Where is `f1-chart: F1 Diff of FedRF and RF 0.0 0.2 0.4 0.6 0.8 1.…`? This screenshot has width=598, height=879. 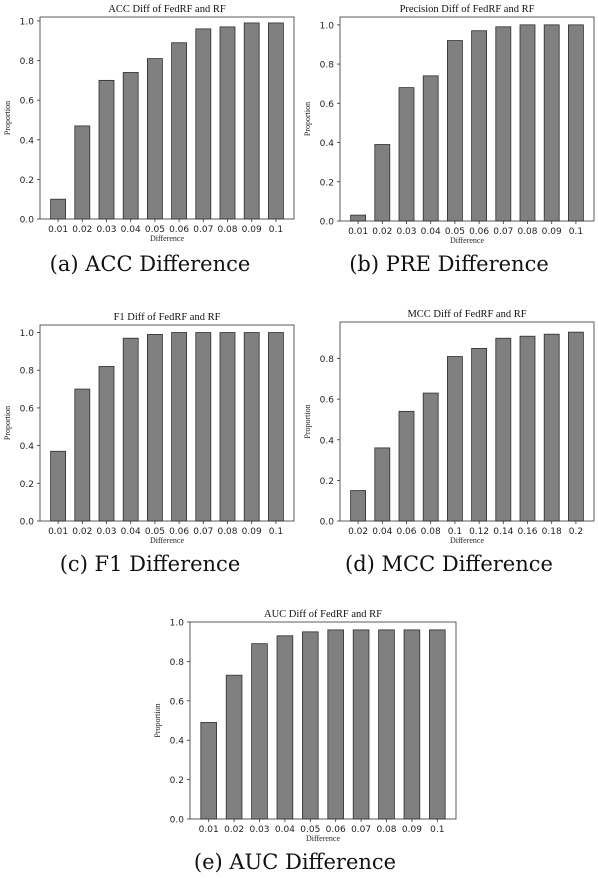 f1-chart: F1 Diff of FedRF and RF 0.0 0.2 0.4 0.6 0.8 1.… is located at coordinates (149, 428).